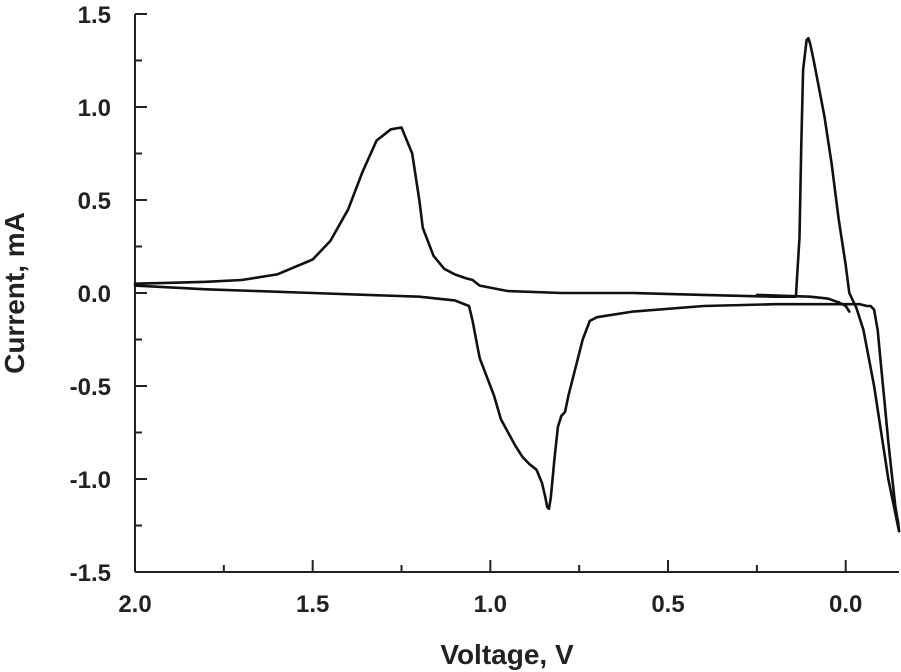 This screenshot has width=901, height=672. I want to click on x-tick-label: 1.5, so click(312, 604).